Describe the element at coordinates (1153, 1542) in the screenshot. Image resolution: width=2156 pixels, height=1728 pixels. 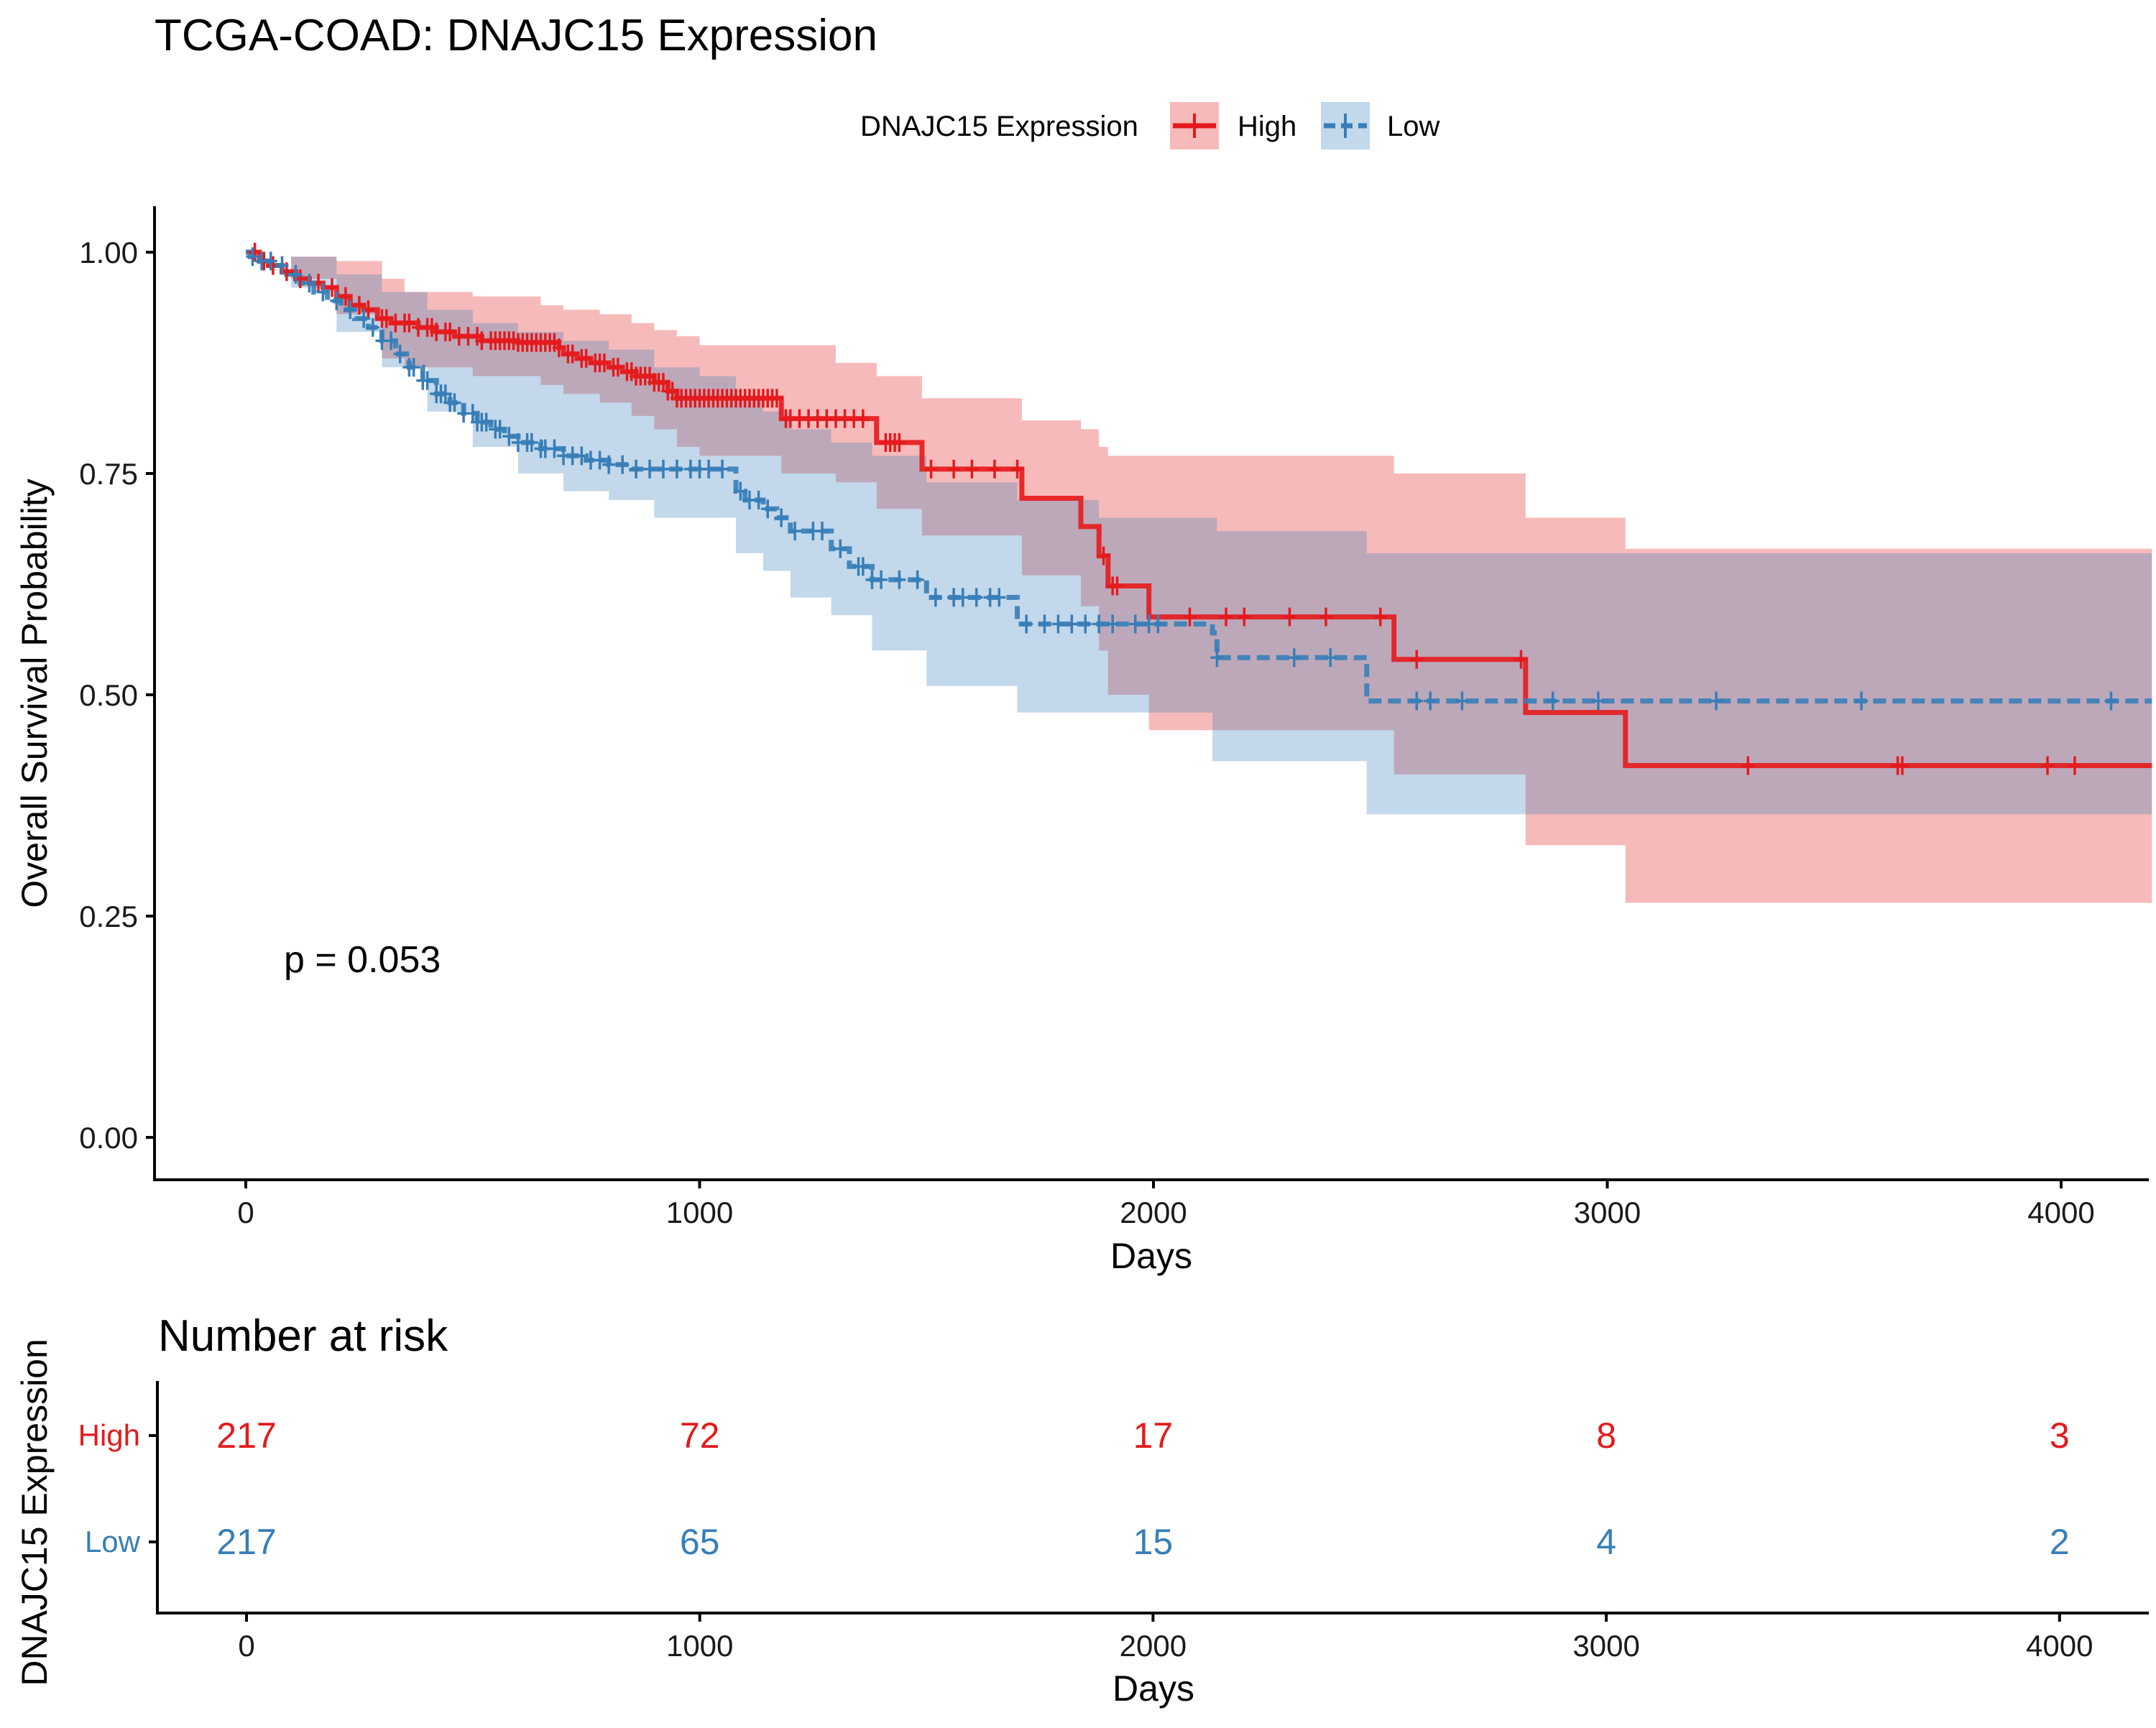
I see `risk-count-low: 15` at that location.